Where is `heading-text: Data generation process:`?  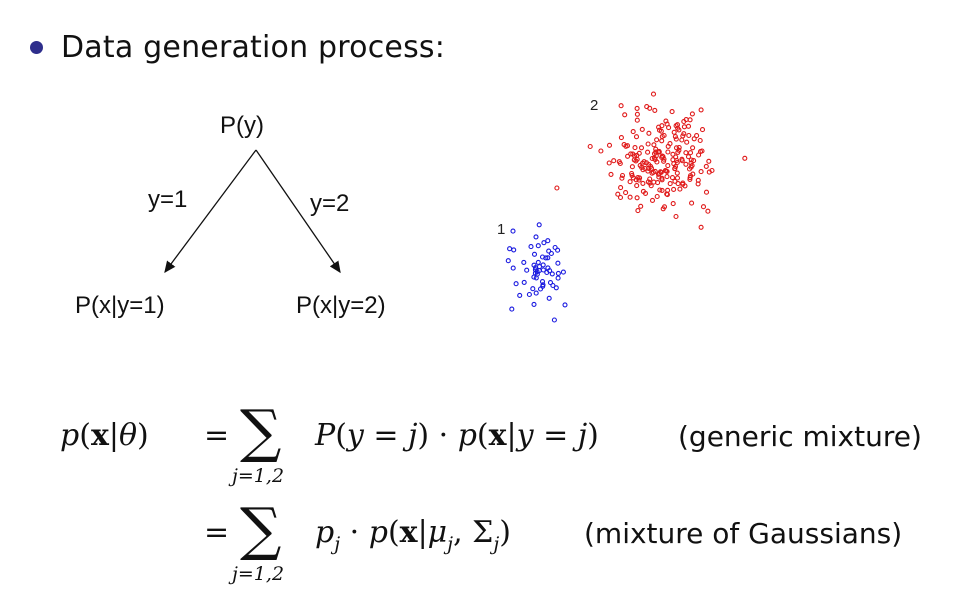 heading-text: Data generation process: is located at coordinates (253, 47).